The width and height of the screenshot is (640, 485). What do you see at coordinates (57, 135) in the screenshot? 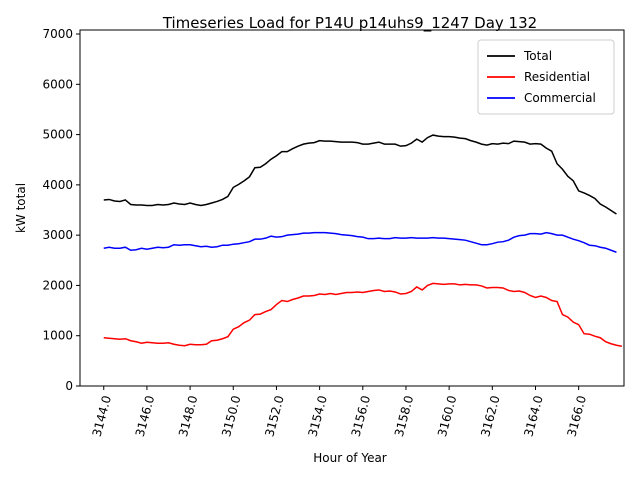
I see `y-tick-label: 5000` at bounding box center [57, 135].